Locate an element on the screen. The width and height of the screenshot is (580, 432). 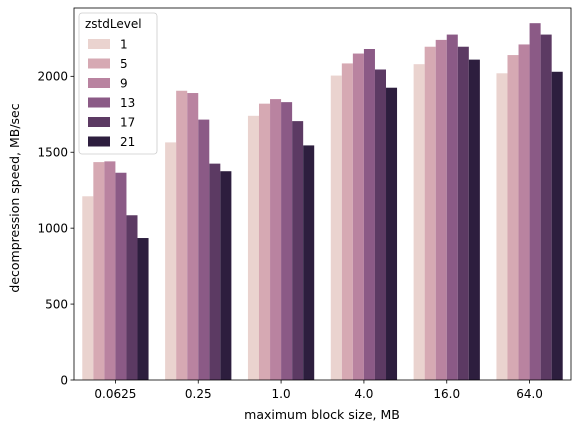
x-tick-label: 1.0 is located at coordinates (281, 394).